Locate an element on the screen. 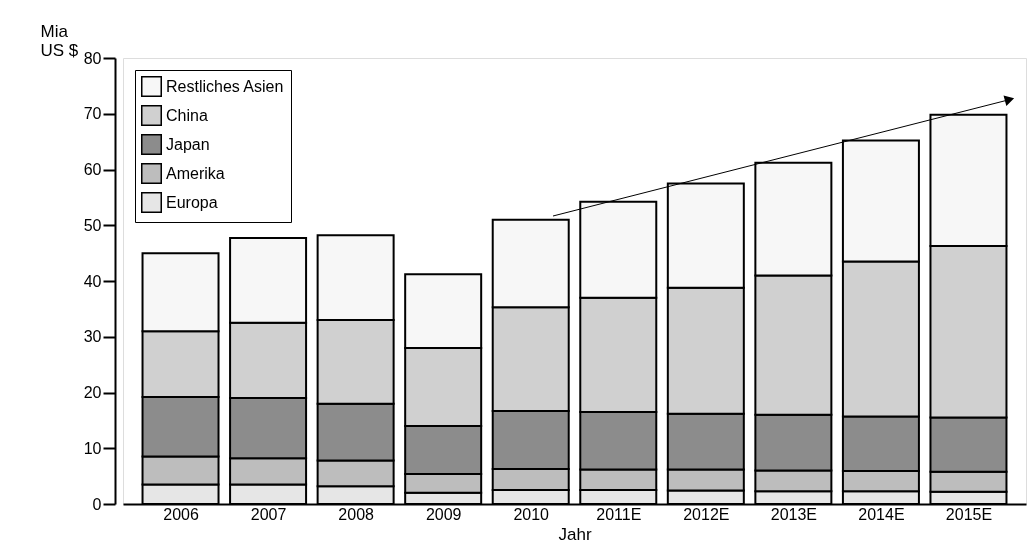  x-tick-label: 2010 is located at coordinates (531, 514).